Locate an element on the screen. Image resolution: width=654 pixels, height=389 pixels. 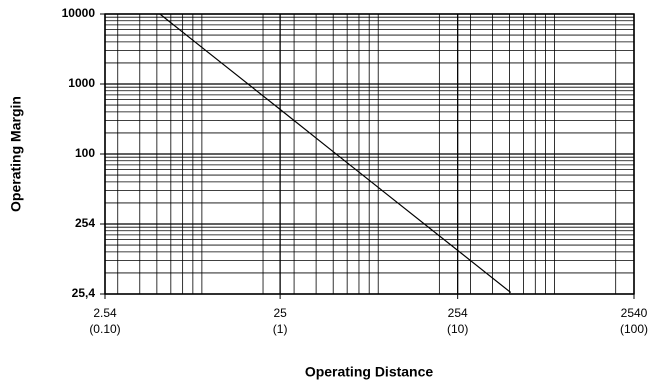
y-tick-label: 254 is located at coordinates (85, 223).